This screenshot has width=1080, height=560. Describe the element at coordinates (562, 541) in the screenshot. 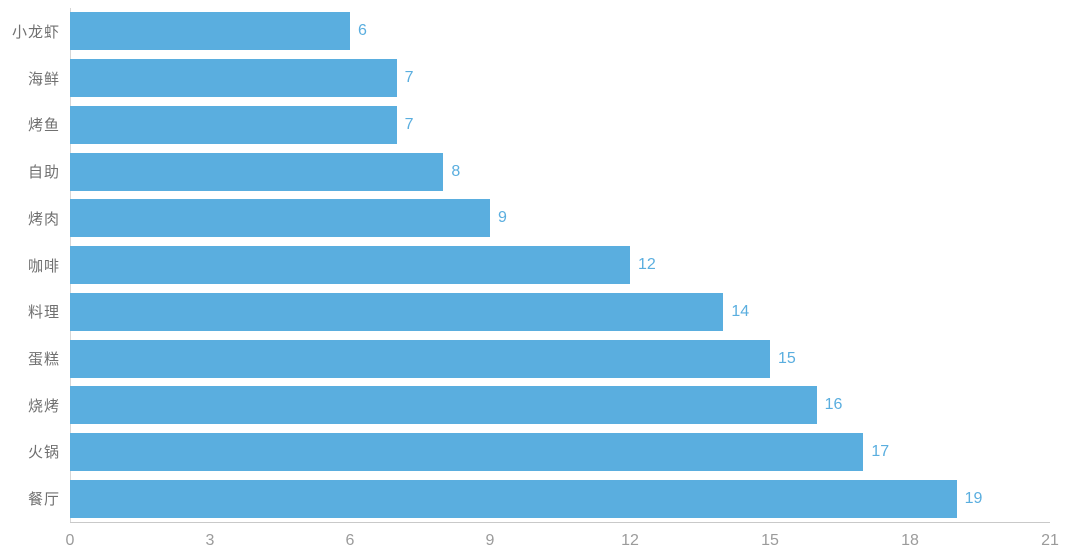

I see `x-axis: 0 3 6 9 12 15 18 21` at that location.